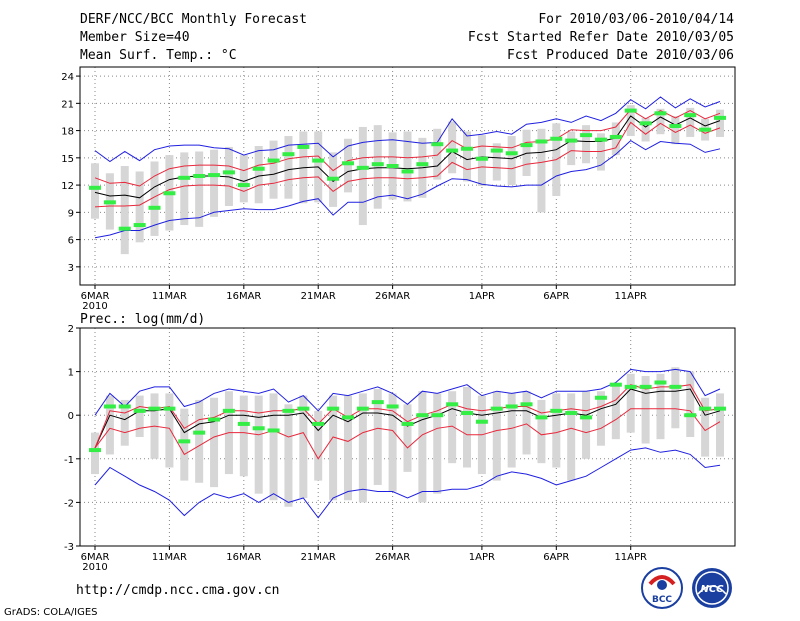  I want to click on grads-credit: GrADS: COLA/IGES, so click(51, 612).